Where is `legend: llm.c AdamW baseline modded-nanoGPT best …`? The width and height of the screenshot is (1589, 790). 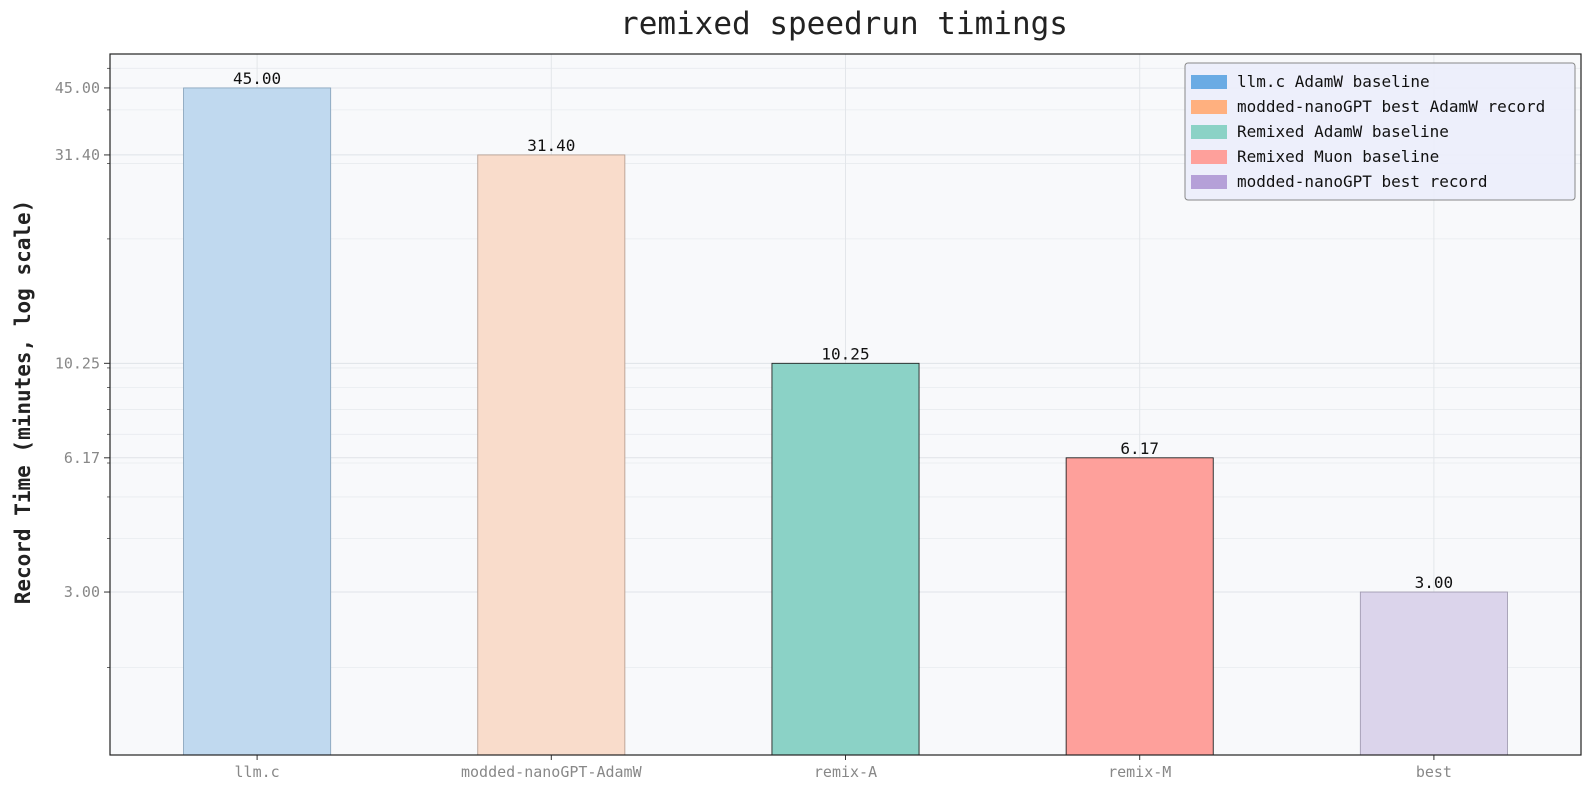
legend: llm.c AdamW baseline modded-nanoGPT best … is located at coordinates (1380, 131).